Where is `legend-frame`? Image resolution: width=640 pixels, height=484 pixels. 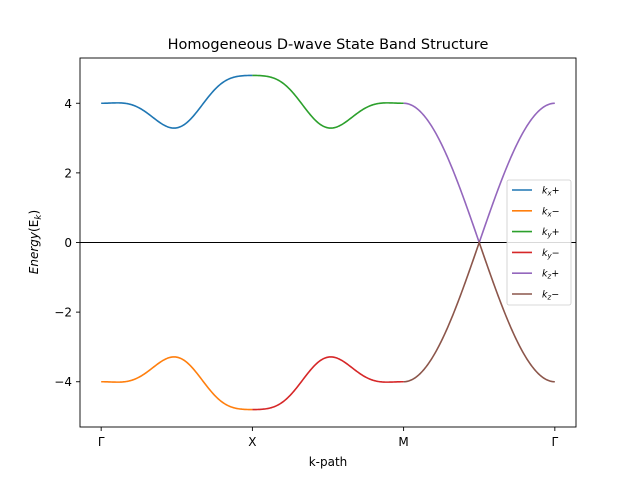 legend-frame is located at coordinates (539, 242).